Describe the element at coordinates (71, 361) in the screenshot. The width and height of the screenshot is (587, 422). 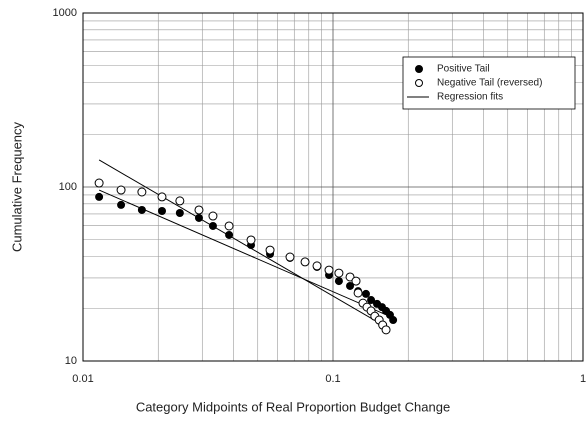
I see `y-tick-label: 10` at that location.